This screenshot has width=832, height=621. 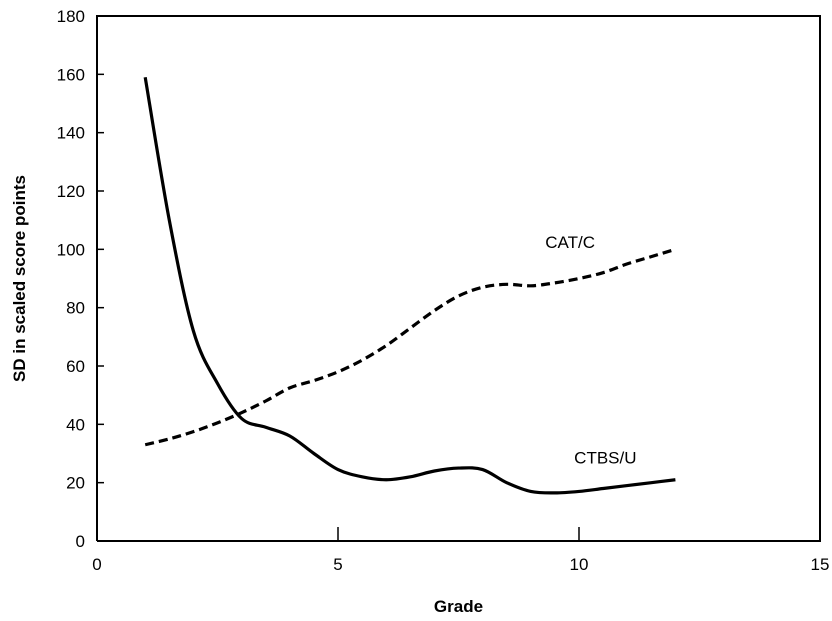 What do you see at coordinates (71, 74) in the screenshot?
I see `y-tick-label: 160` at bounding box center [71, 74].